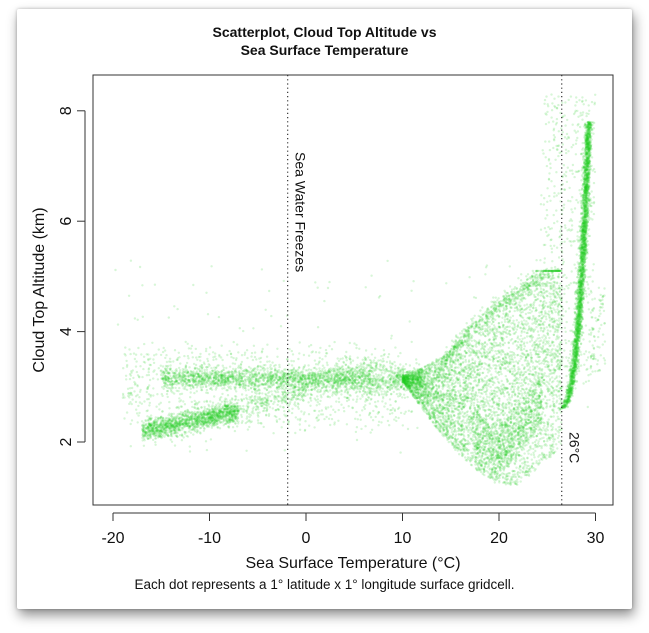 The width and height of the screenshot is (649, 633). What do you see at coordinates (499, 538) in the screenshot?
I see `x-tick-label: 20` at bounding box center [499, 538].